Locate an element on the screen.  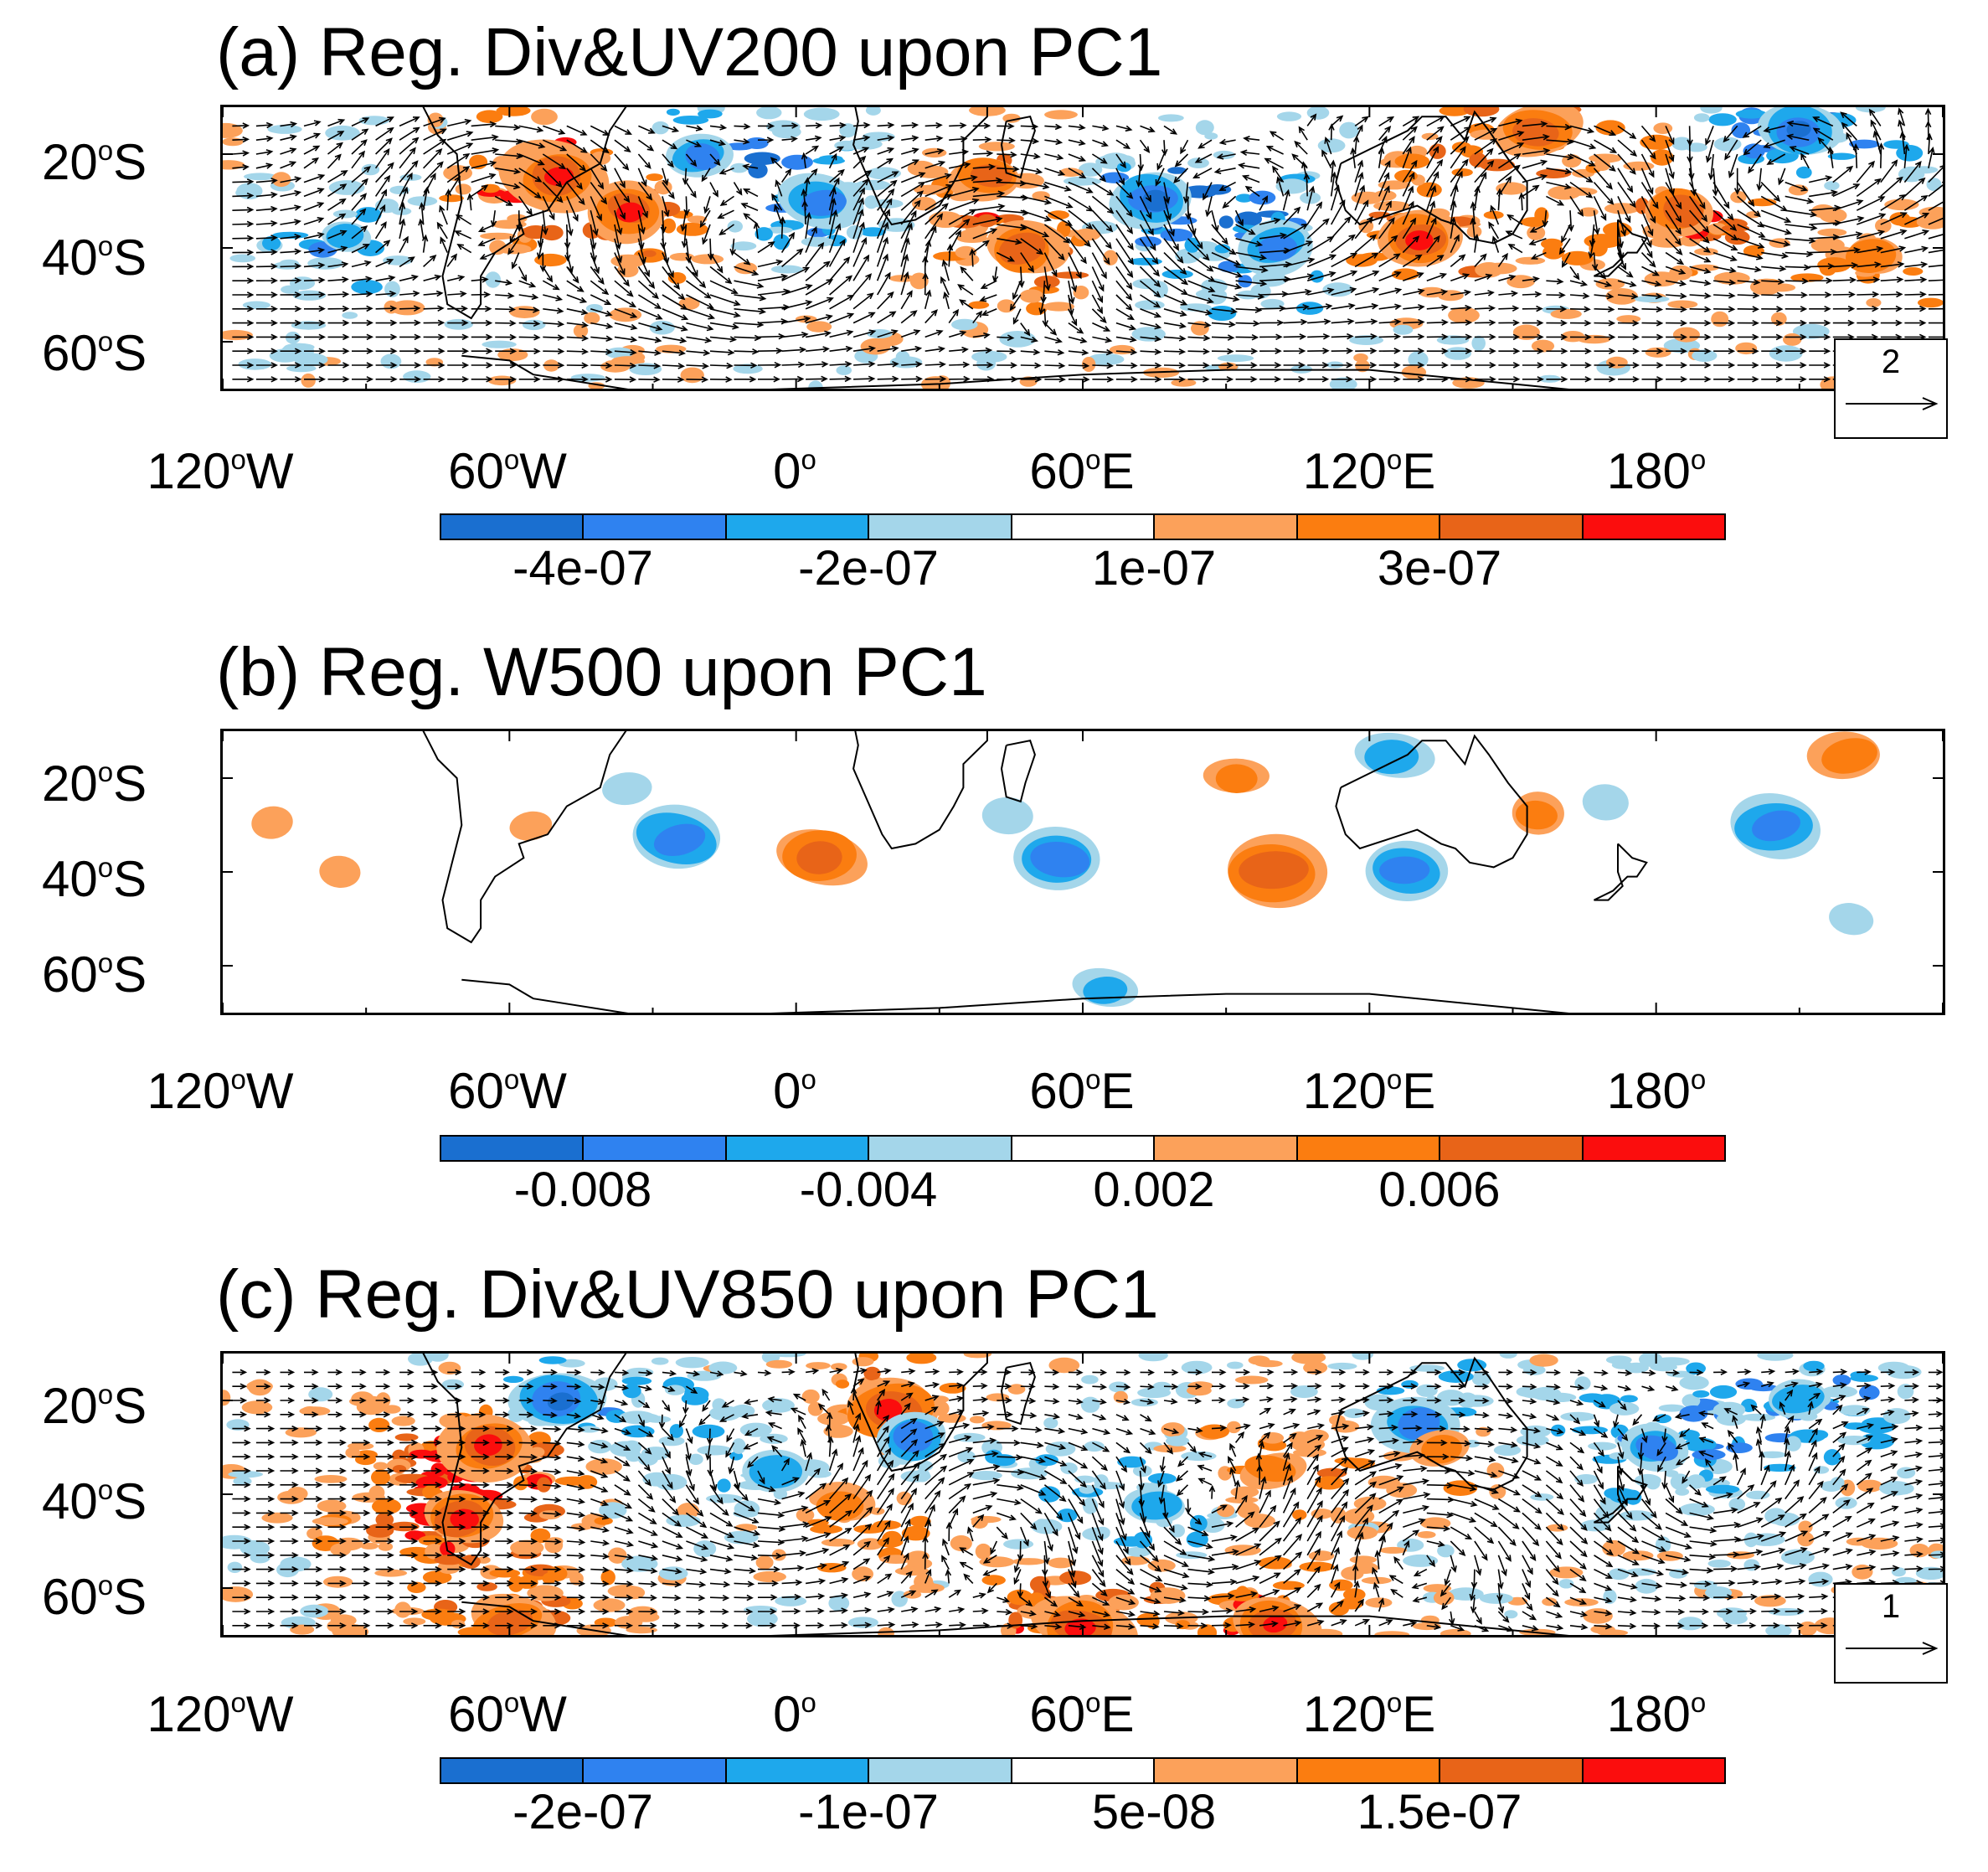
panel-a-lat-label-40s: 40oS is located at coordinates (94, 257).